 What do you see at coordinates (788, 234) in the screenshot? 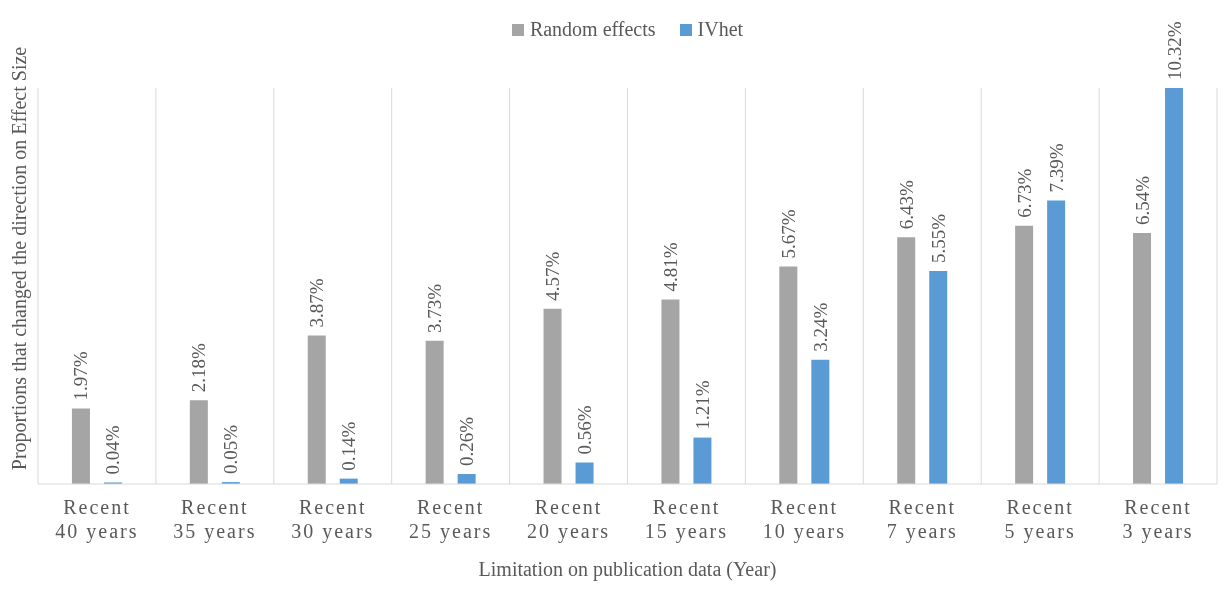
I see `data-label: 5.67%` at bounding box center [788, 234].